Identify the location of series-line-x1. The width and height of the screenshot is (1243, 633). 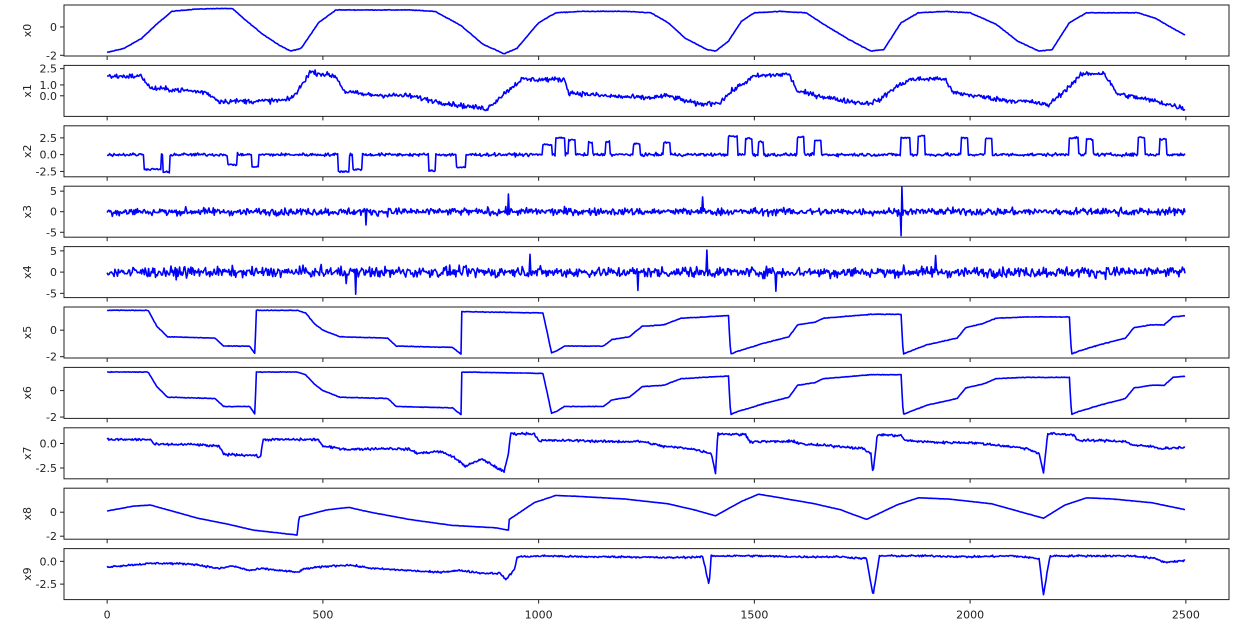
(646, 90).